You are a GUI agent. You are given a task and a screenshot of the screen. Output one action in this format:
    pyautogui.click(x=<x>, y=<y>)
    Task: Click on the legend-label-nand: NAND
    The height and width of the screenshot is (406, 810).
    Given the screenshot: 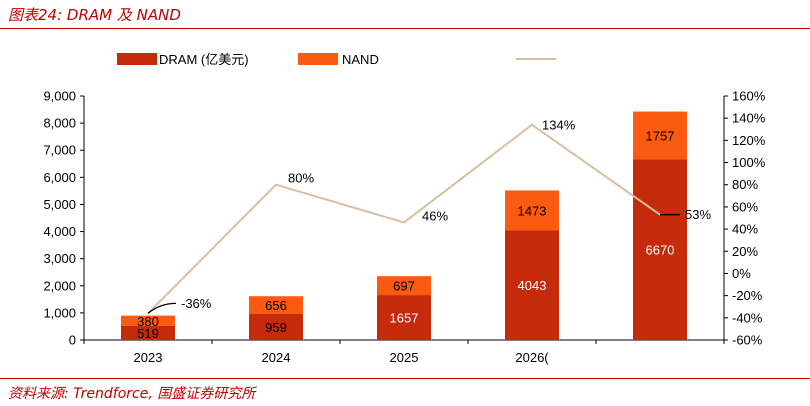 What is the action you would take?
    pyautogui.click(x=360, y=59)
    